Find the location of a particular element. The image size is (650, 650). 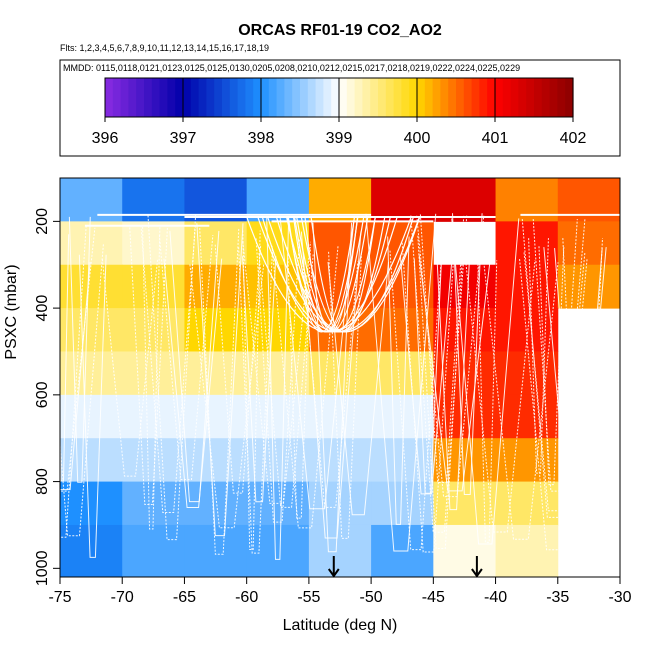

x-tick-label: -75 is located at coordinates (59, 597).